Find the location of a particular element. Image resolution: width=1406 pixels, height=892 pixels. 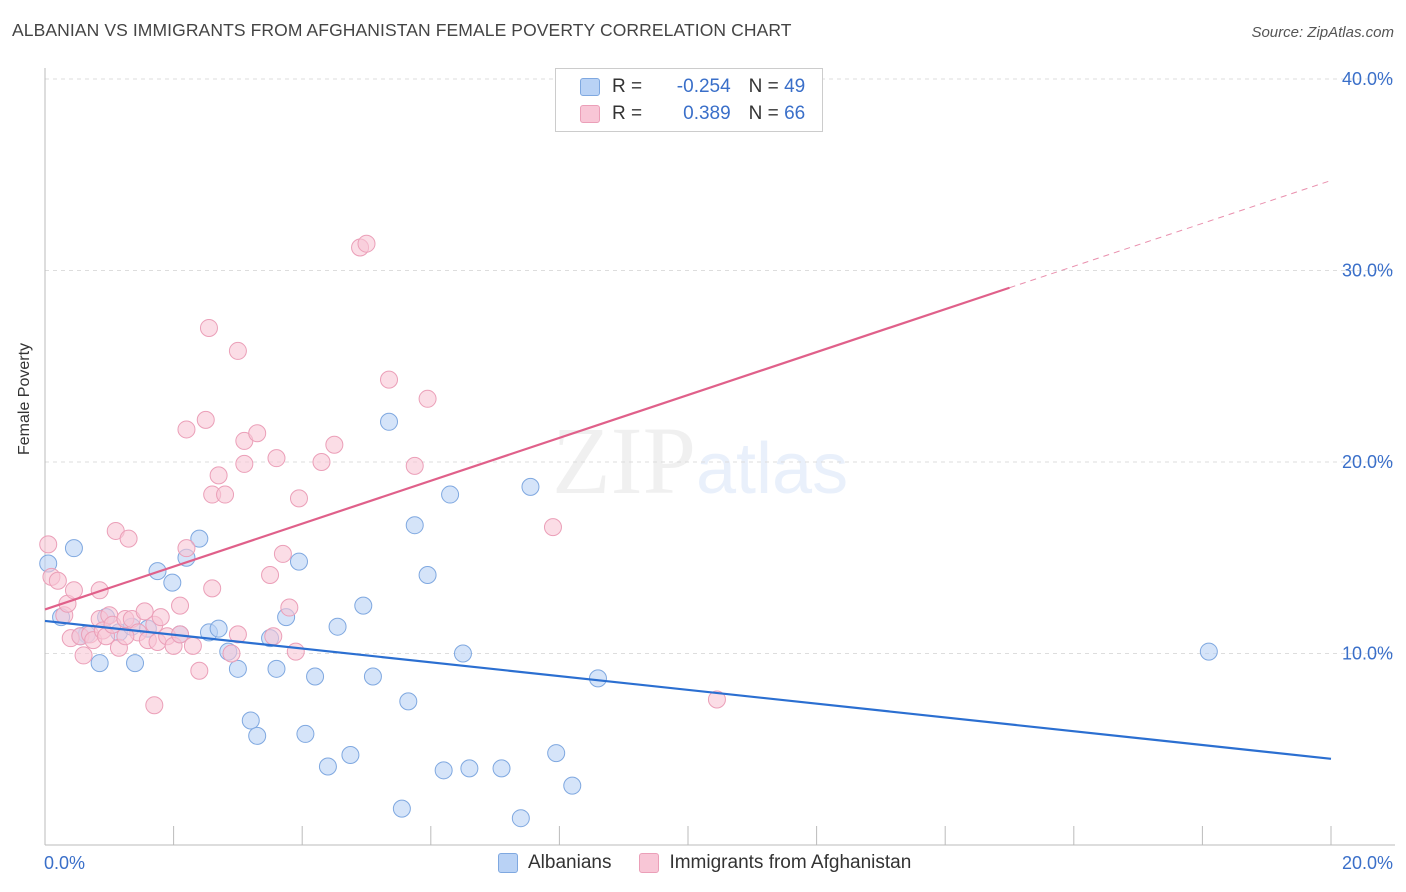

series-legend: Albanians Immigrants from Afghanistan is located at coordinates (718, 863).